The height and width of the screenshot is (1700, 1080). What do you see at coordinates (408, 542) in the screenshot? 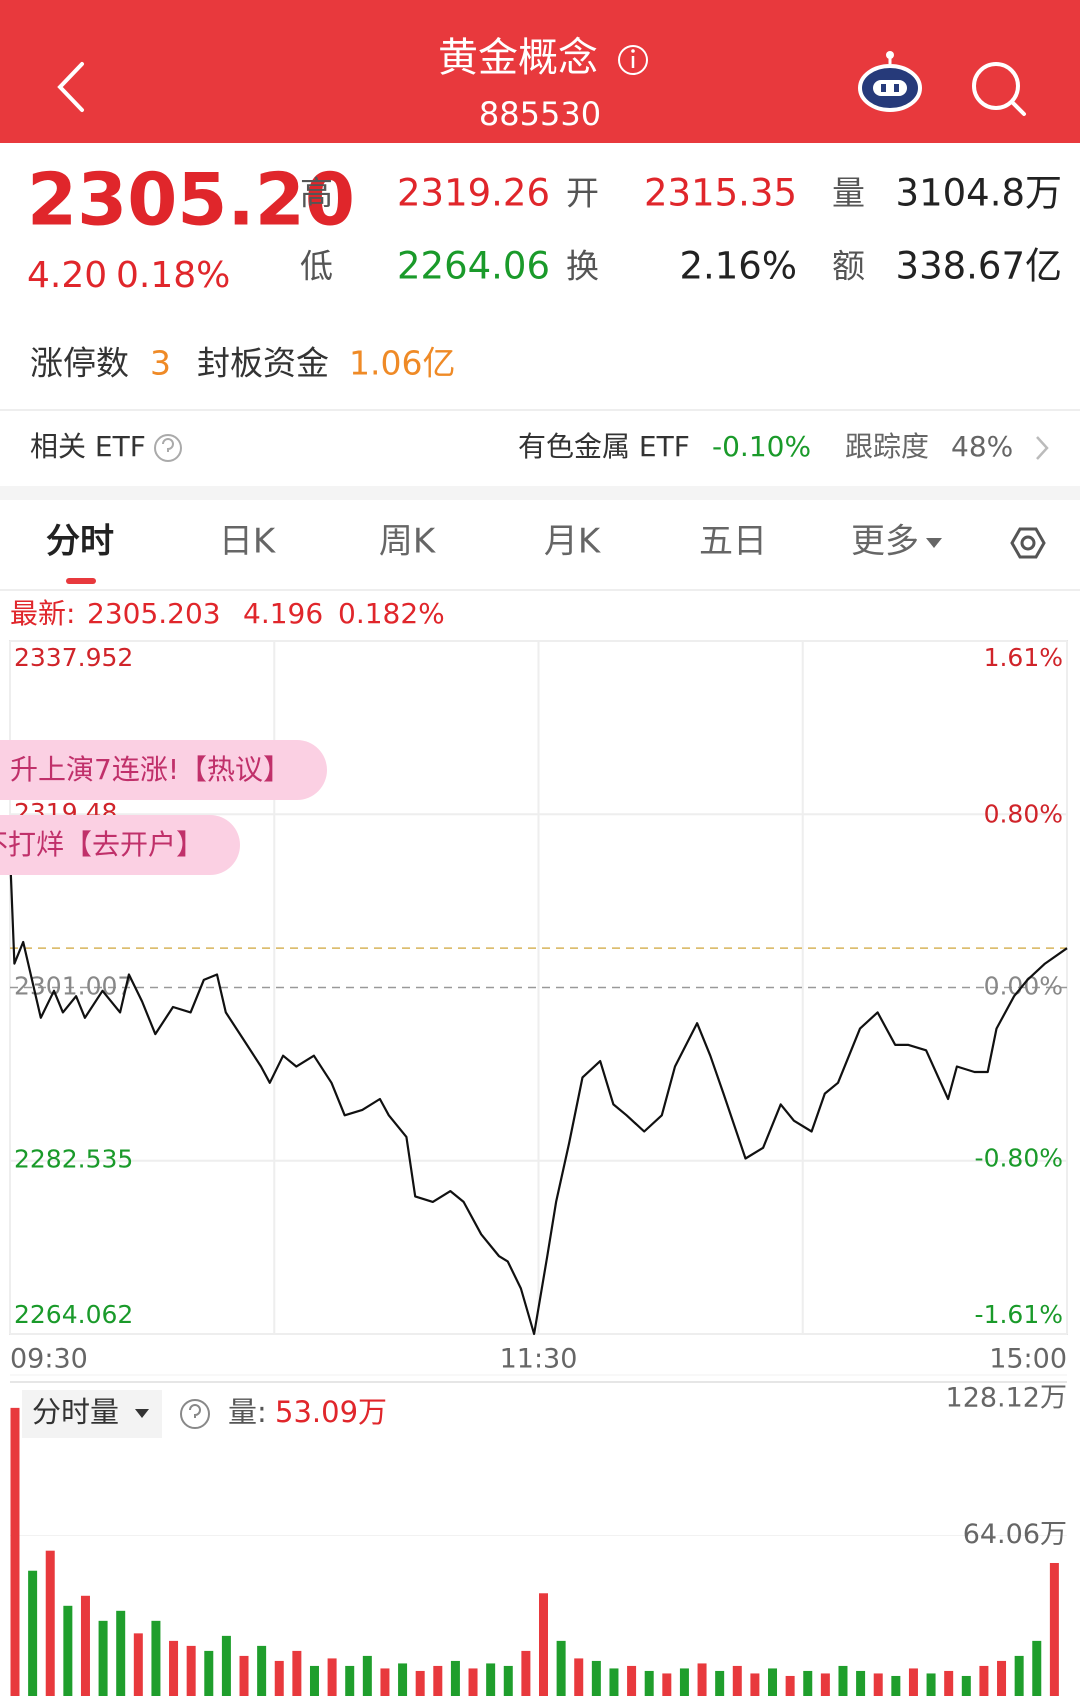
I see `tab: 周K` at bounding box center [408, 542].